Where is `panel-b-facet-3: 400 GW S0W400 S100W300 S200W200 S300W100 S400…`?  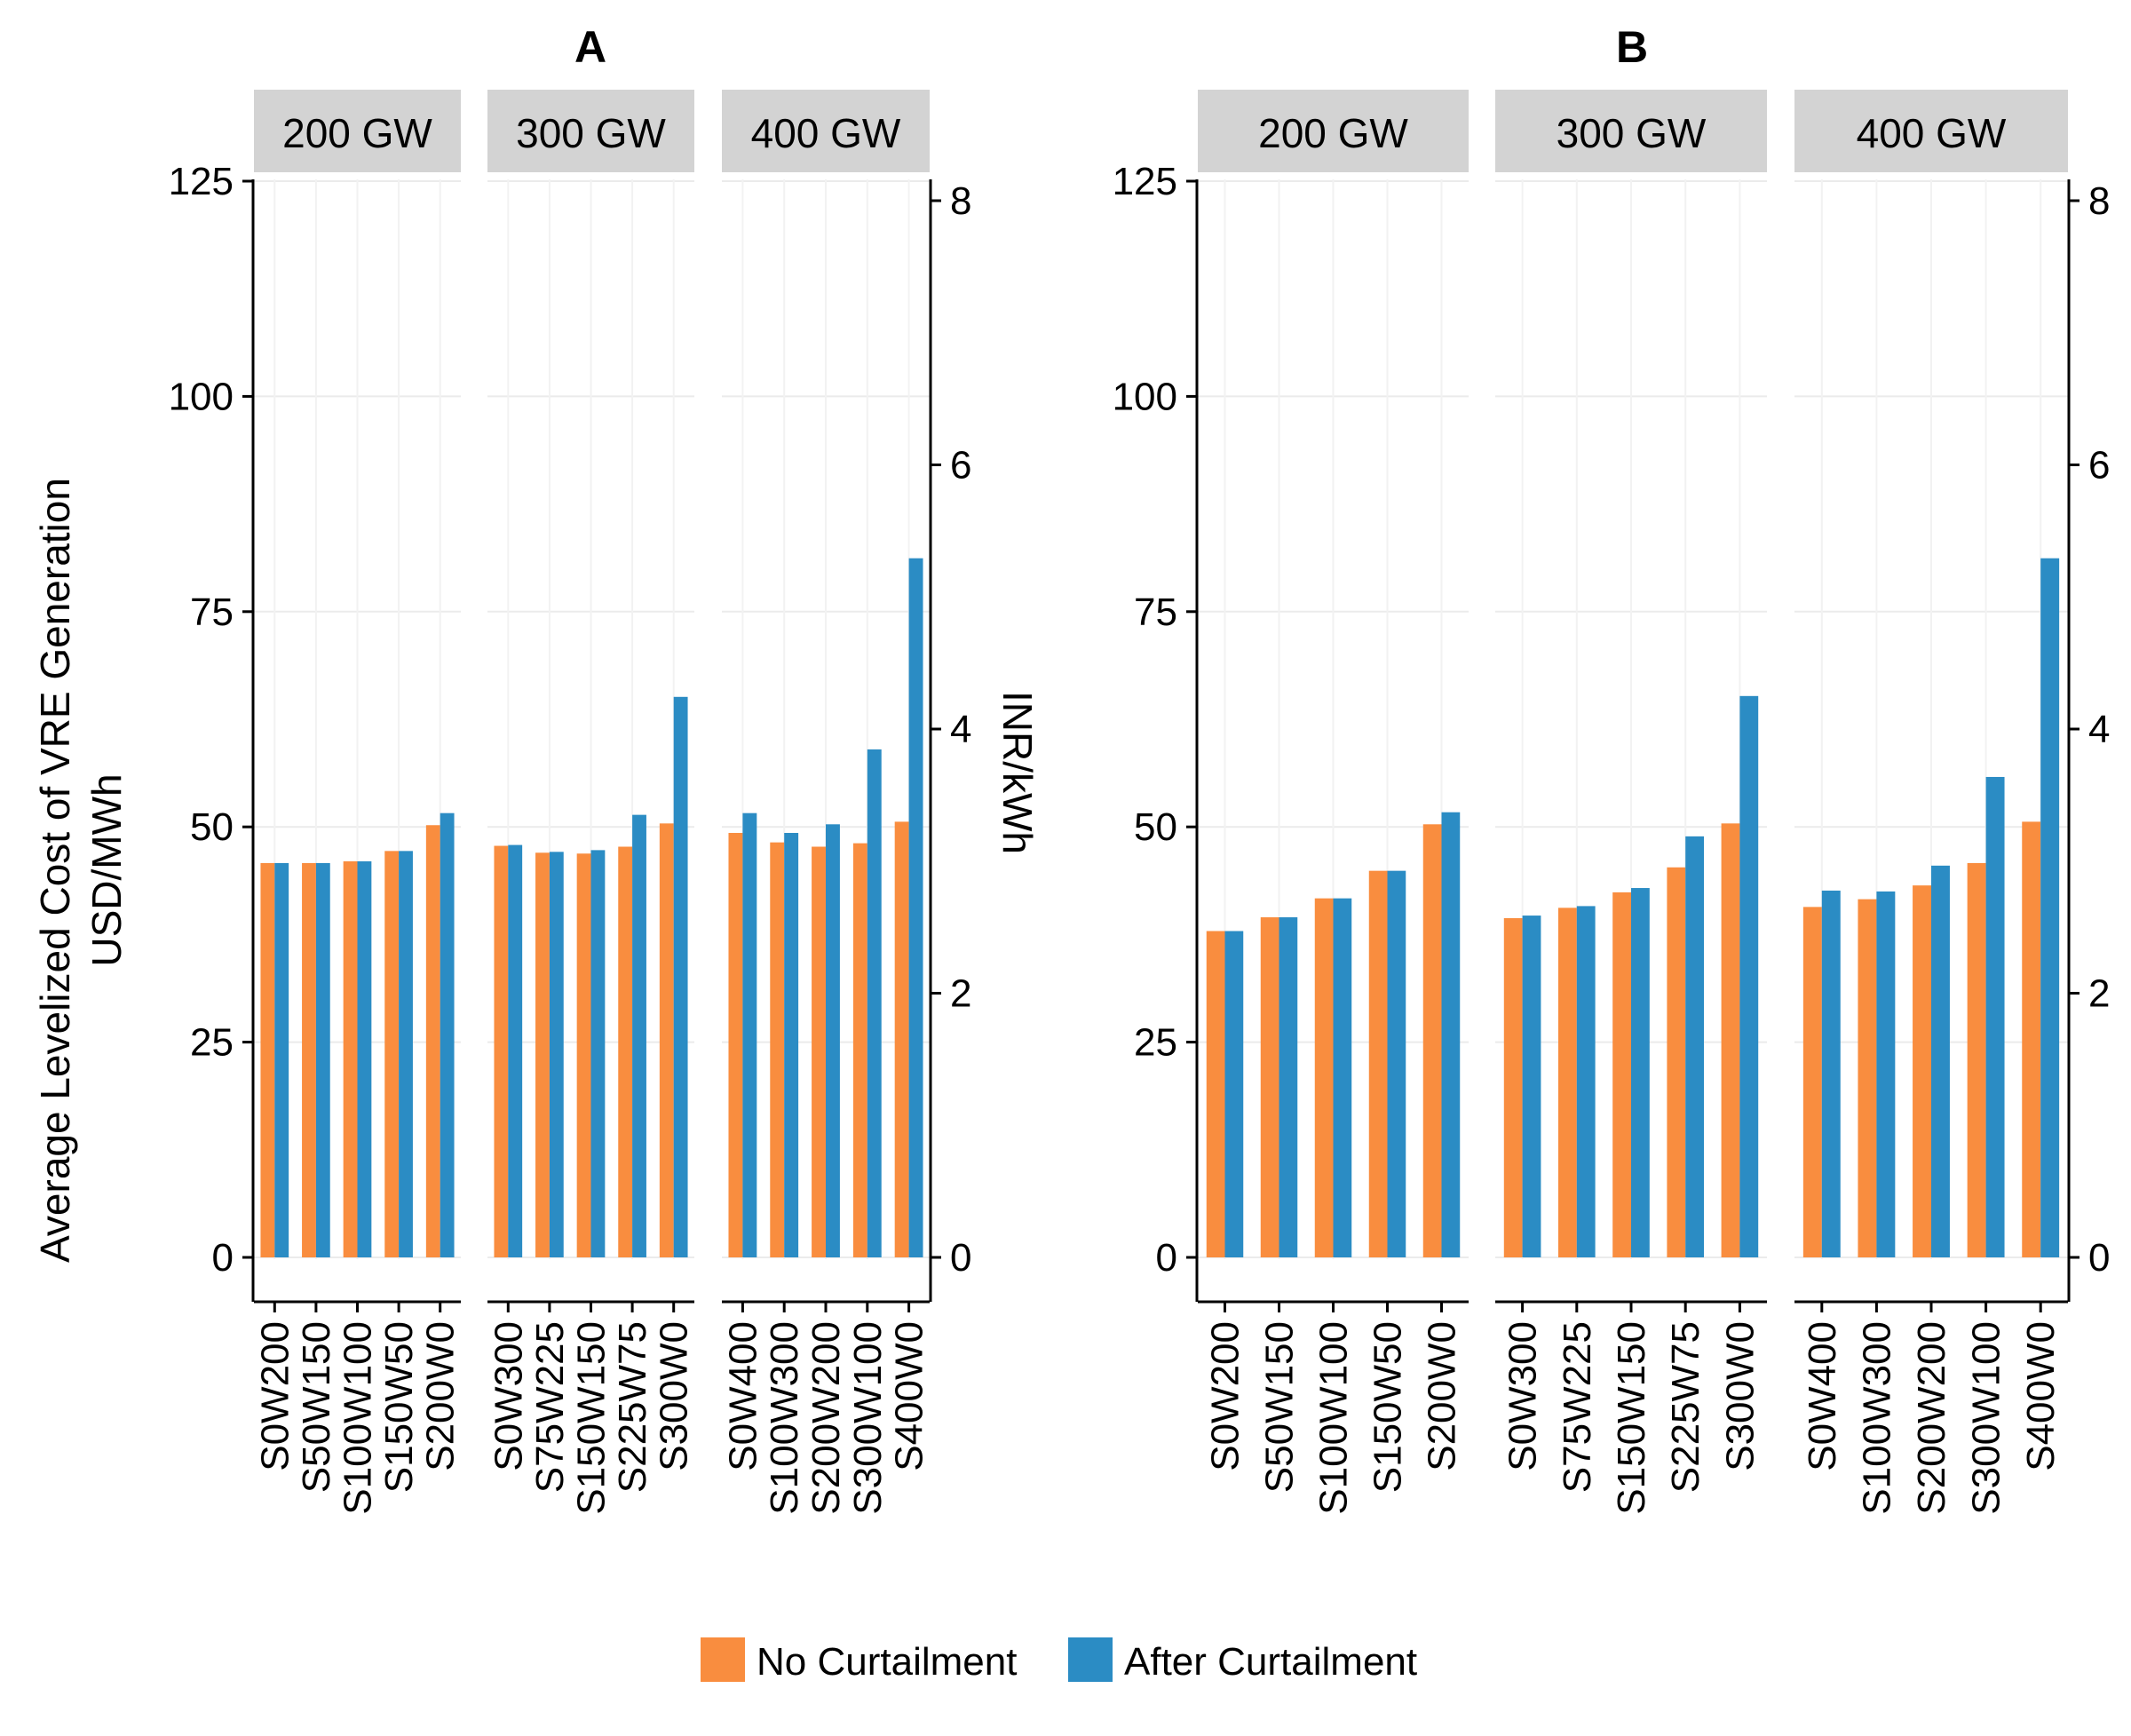
panel-b-facet-3: 400 GW S0W400 S100W300 S200W200 S300W100 S400… is located at coordinates (1931, 802).